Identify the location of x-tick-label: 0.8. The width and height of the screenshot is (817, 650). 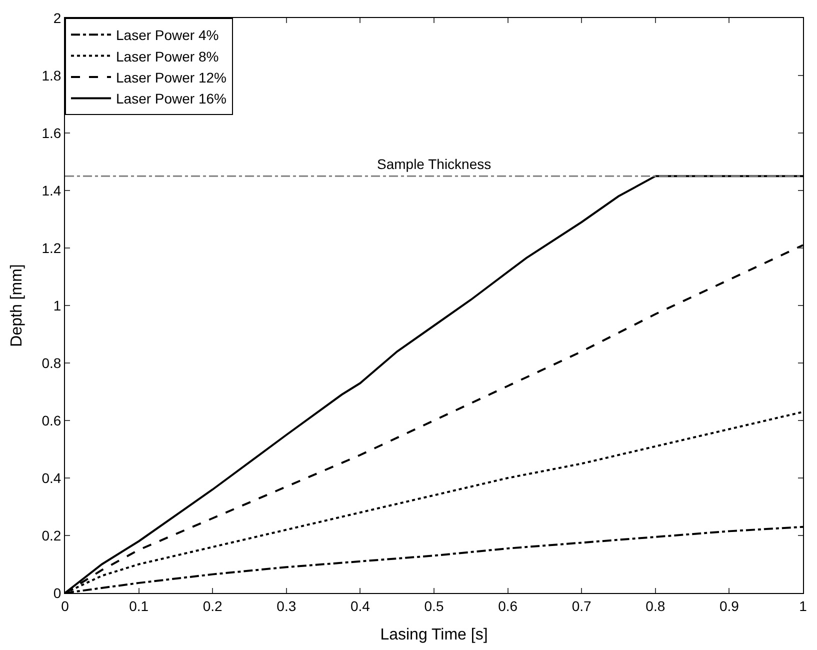
(656, 606).